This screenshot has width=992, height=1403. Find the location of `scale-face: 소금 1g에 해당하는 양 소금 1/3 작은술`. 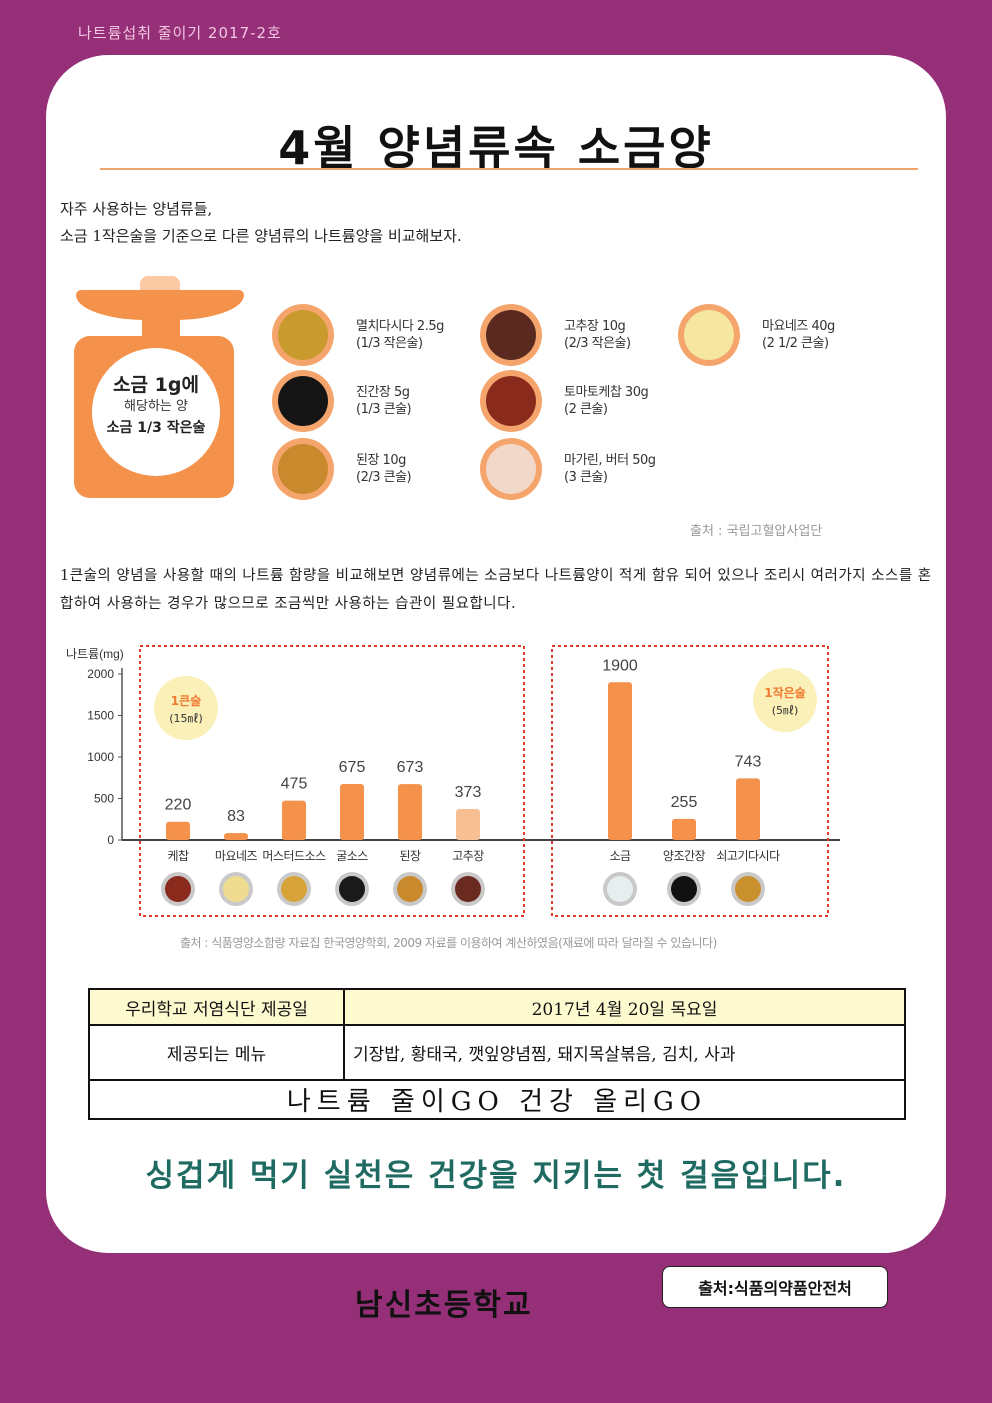

scale-face: 소금 1g에 해당하는 양 소금 1/3 작은술 is located at coordinates (156, 412).